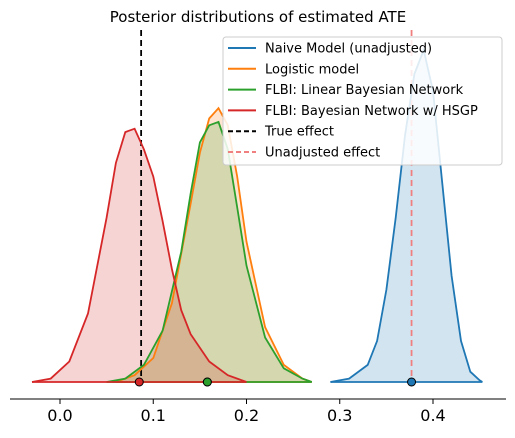  Describe the element at coordinates (371, 111) in the screenshot. I see `legend-label-3: FLBI: Bayesian Network w/ HSGP` at that location.